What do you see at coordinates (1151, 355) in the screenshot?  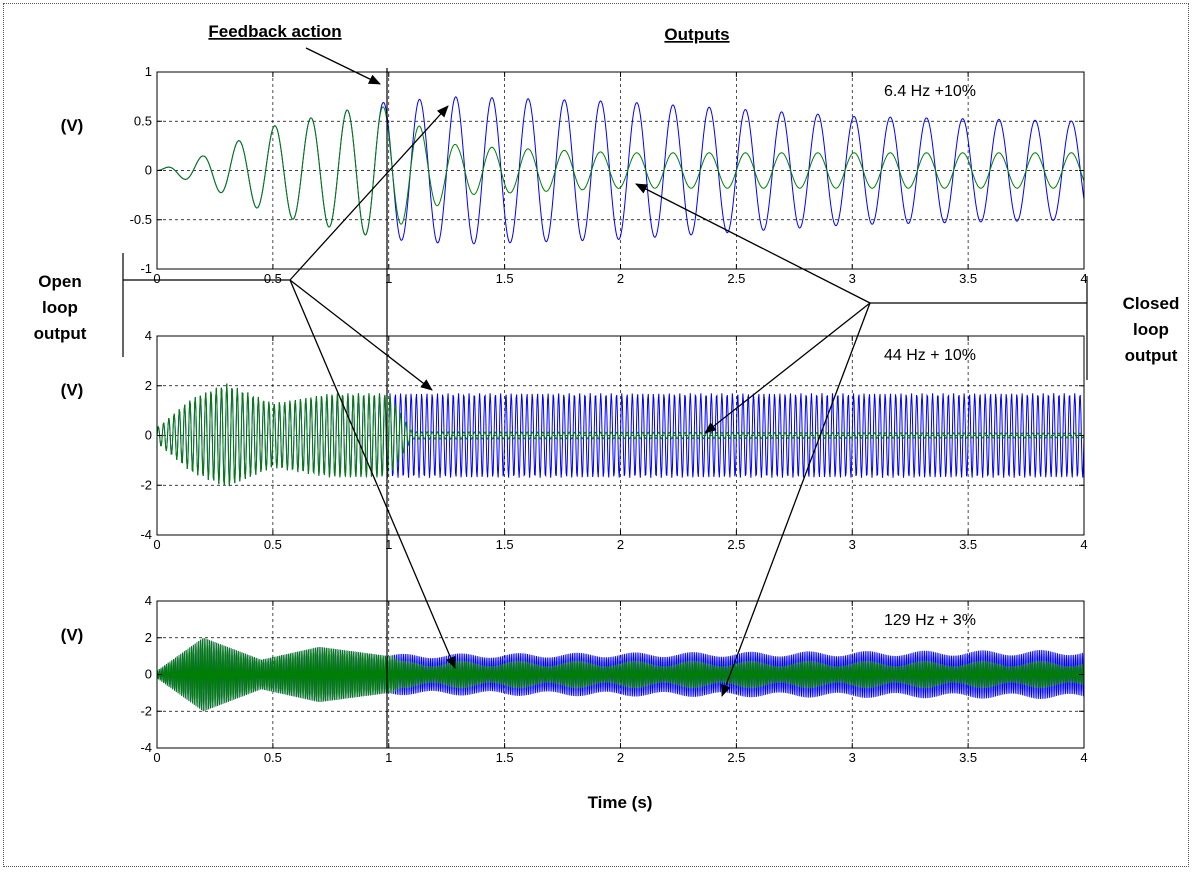 I see `closed-loop-label-line3: output` at bounding box center [1151, 355].